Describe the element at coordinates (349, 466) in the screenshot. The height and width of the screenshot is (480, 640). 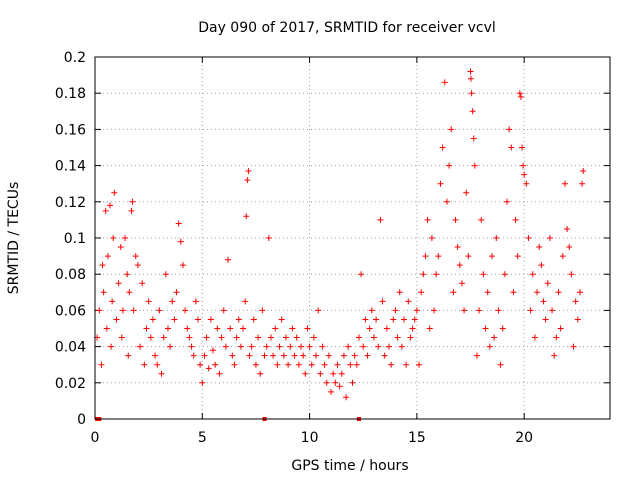
I see `x-axis-title: GPS time / hours` at that location.